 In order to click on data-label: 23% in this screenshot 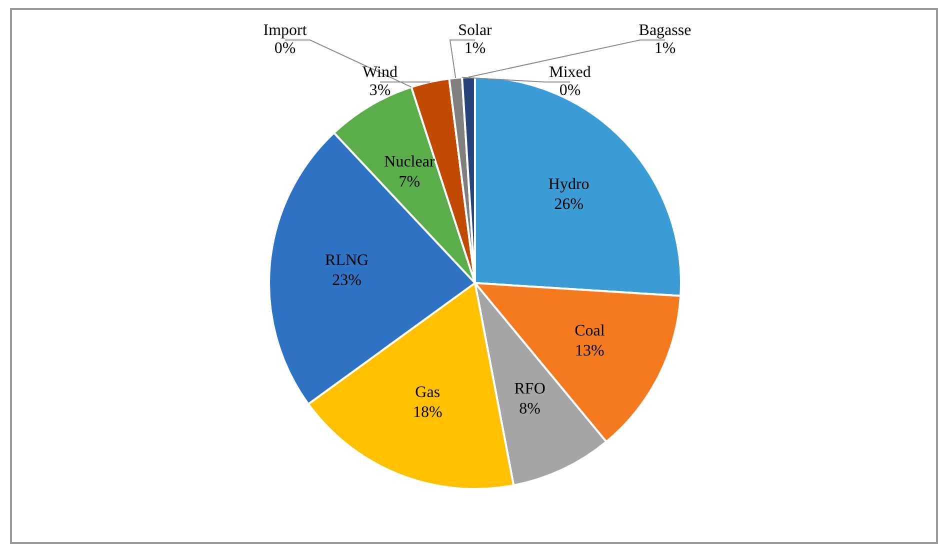, I will do `click(347, 281)`.